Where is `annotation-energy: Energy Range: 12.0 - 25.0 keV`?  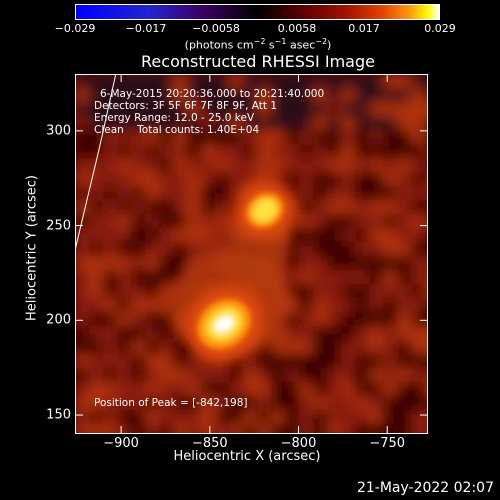
annotation-energy: Energy Range: 12.0 - 25.0 keV is located at coordinates (174, 118).